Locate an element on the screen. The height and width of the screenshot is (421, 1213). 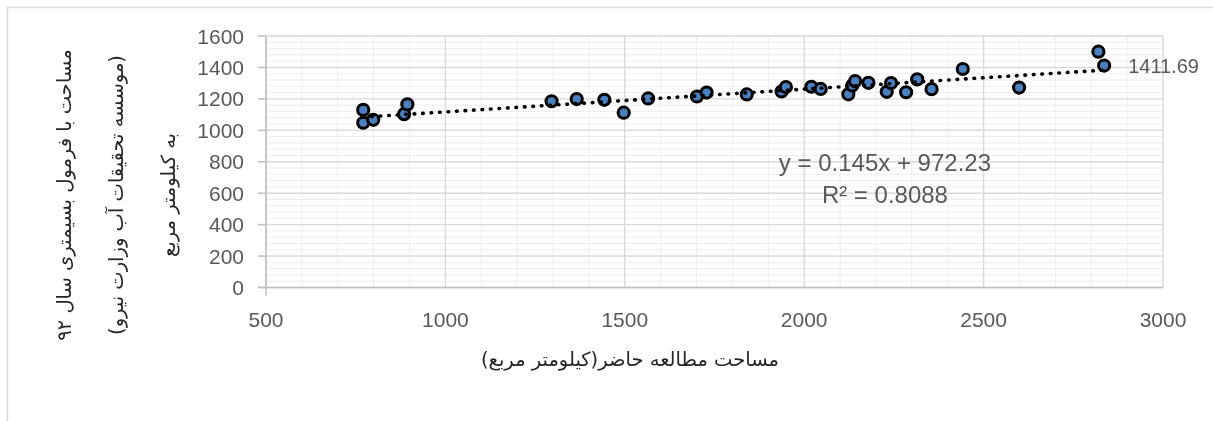
x-tick-label: 500 is located at coordinates (266, 319).